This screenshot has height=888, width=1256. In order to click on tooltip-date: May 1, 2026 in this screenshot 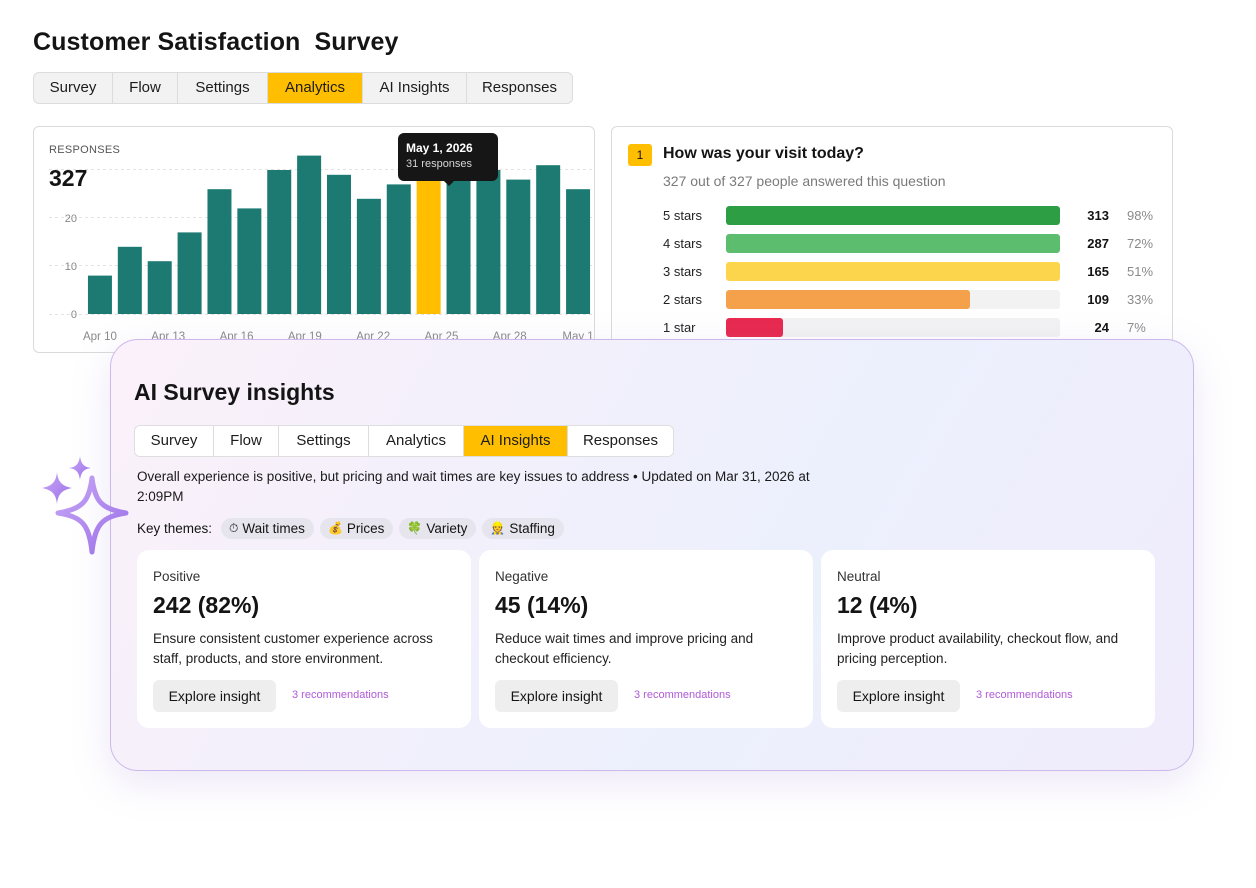, I will do `click(439, 148)`.